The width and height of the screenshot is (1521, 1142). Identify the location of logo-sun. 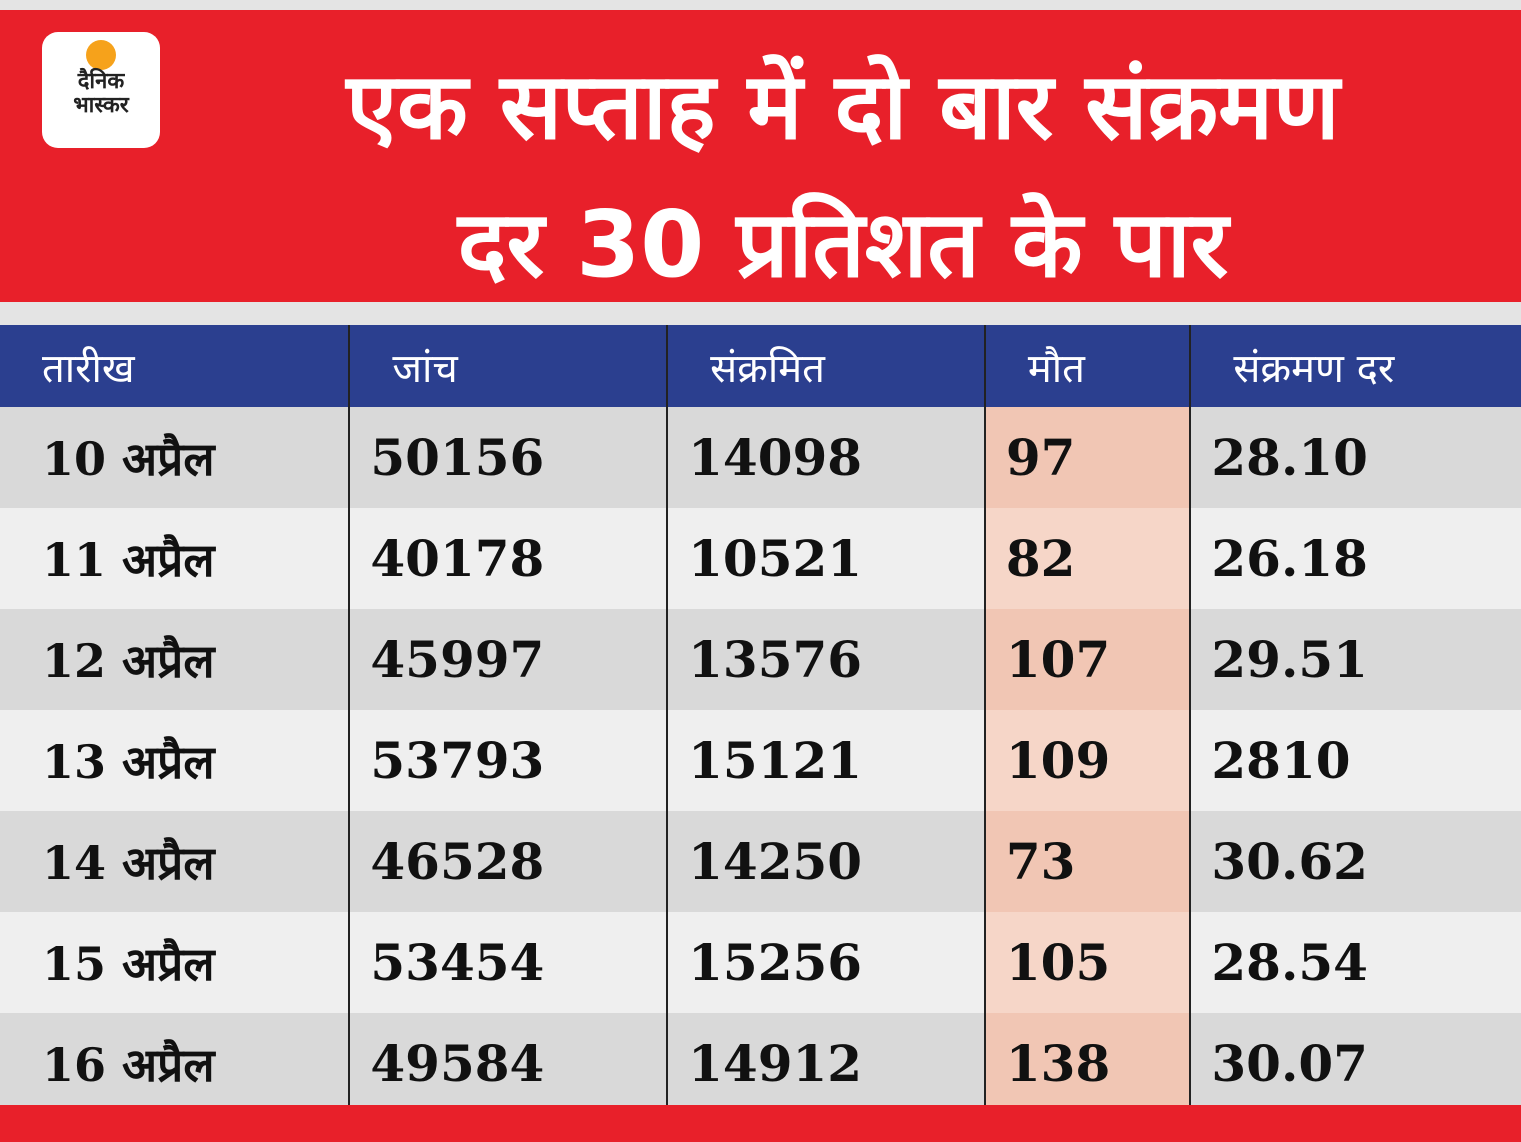
(101, 55).